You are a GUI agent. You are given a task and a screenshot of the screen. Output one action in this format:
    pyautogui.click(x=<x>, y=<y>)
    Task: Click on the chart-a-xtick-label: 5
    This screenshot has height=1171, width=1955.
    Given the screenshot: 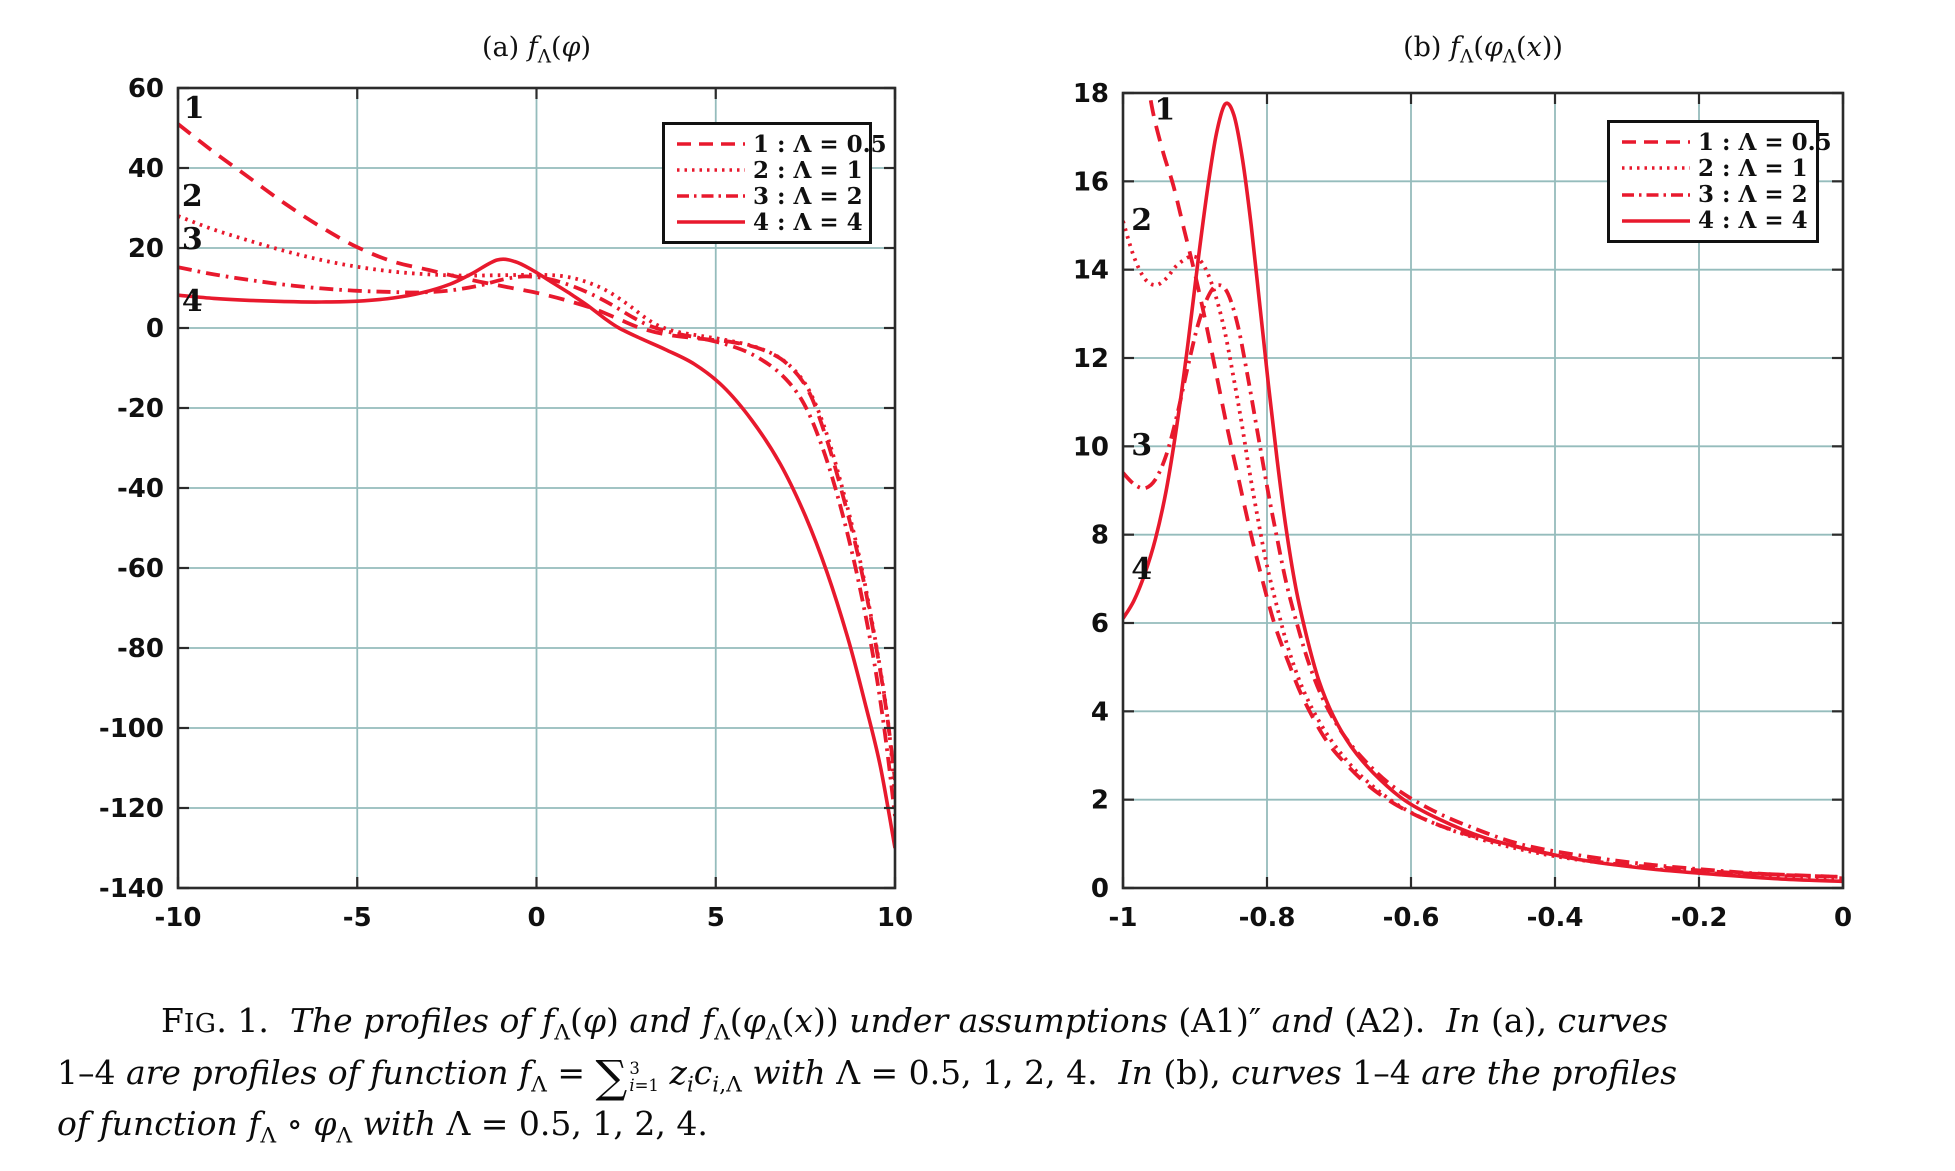 What is the action you would take?
    pyautogui.click(x=716, y=918)
    